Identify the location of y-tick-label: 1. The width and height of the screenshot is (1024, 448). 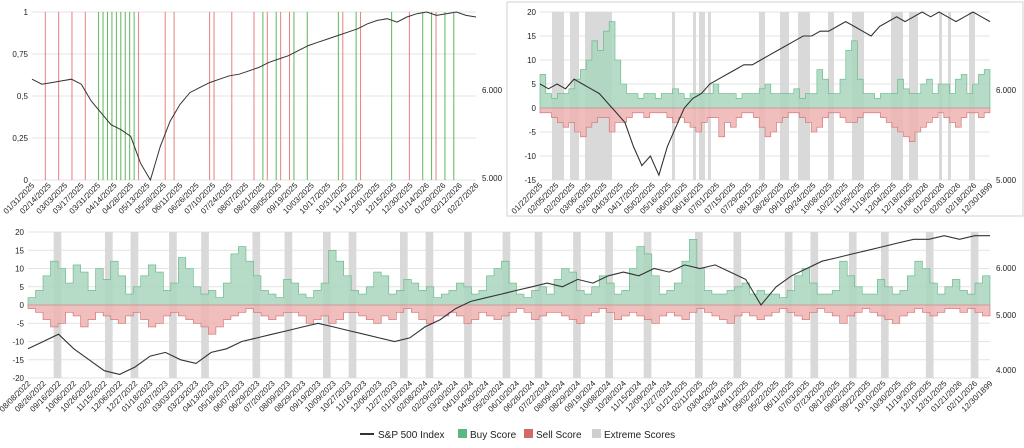
(26, 12).